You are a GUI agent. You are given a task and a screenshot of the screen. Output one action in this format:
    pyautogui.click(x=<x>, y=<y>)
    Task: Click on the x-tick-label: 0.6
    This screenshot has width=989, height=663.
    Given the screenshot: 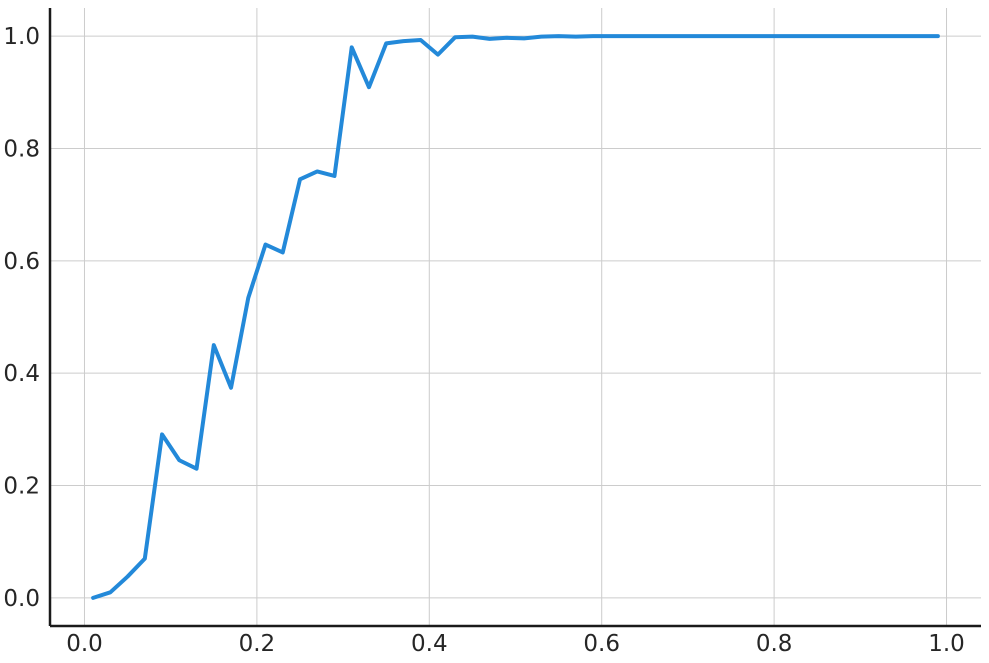 What is the action you would take?
    pyautogui.click(x=601, y=644)
    